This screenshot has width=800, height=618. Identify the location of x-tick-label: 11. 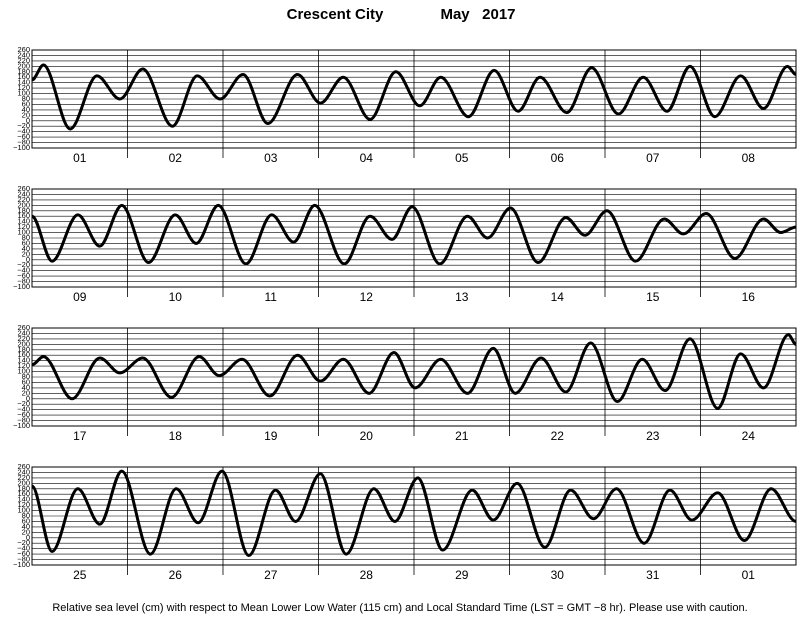
(271, 297).